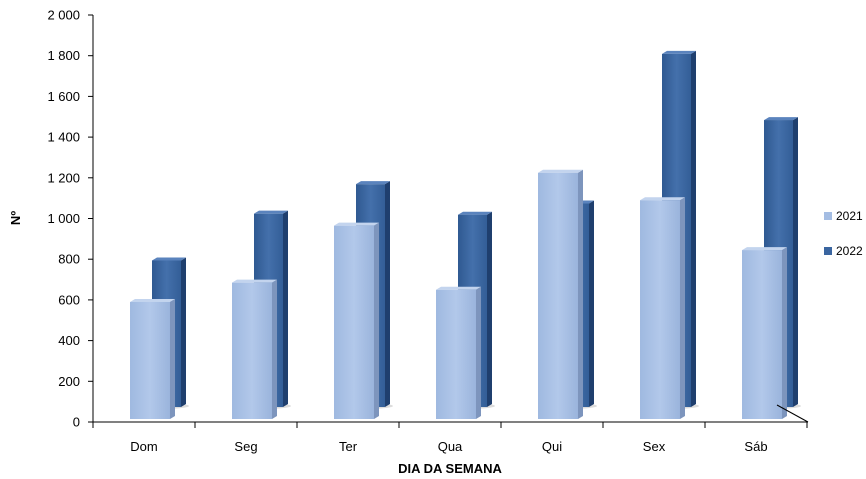 The width and height of the screenshot is (866, 479). Describe the element at coordinates (450, 438) in the screenshot. I see `x-ticks: Dom Seg Ter Qua Qui Sex Sáb` at that location.